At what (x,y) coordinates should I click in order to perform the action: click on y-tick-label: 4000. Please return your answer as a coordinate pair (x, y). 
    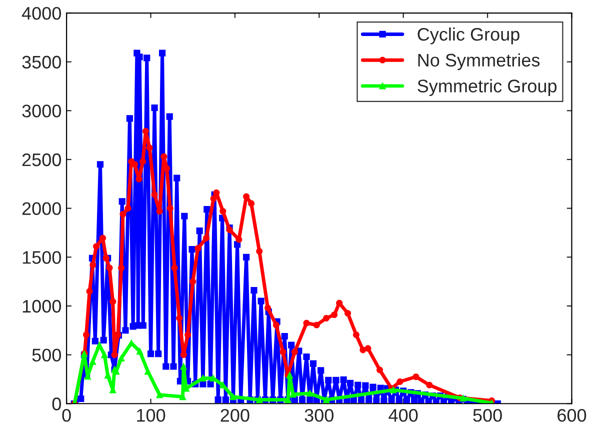
    Looking at the image, I should click on (41, 13).